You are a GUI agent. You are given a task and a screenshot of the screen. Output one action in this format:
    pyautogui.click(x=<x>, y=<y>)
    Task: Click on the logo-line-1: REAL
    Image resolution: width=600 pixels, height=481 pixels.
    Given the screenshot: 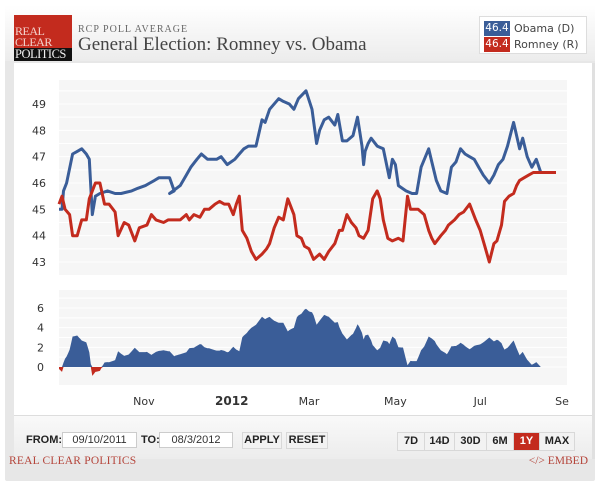 What is the action you would take?
    pyautogui.click(x=30, y=31)
    